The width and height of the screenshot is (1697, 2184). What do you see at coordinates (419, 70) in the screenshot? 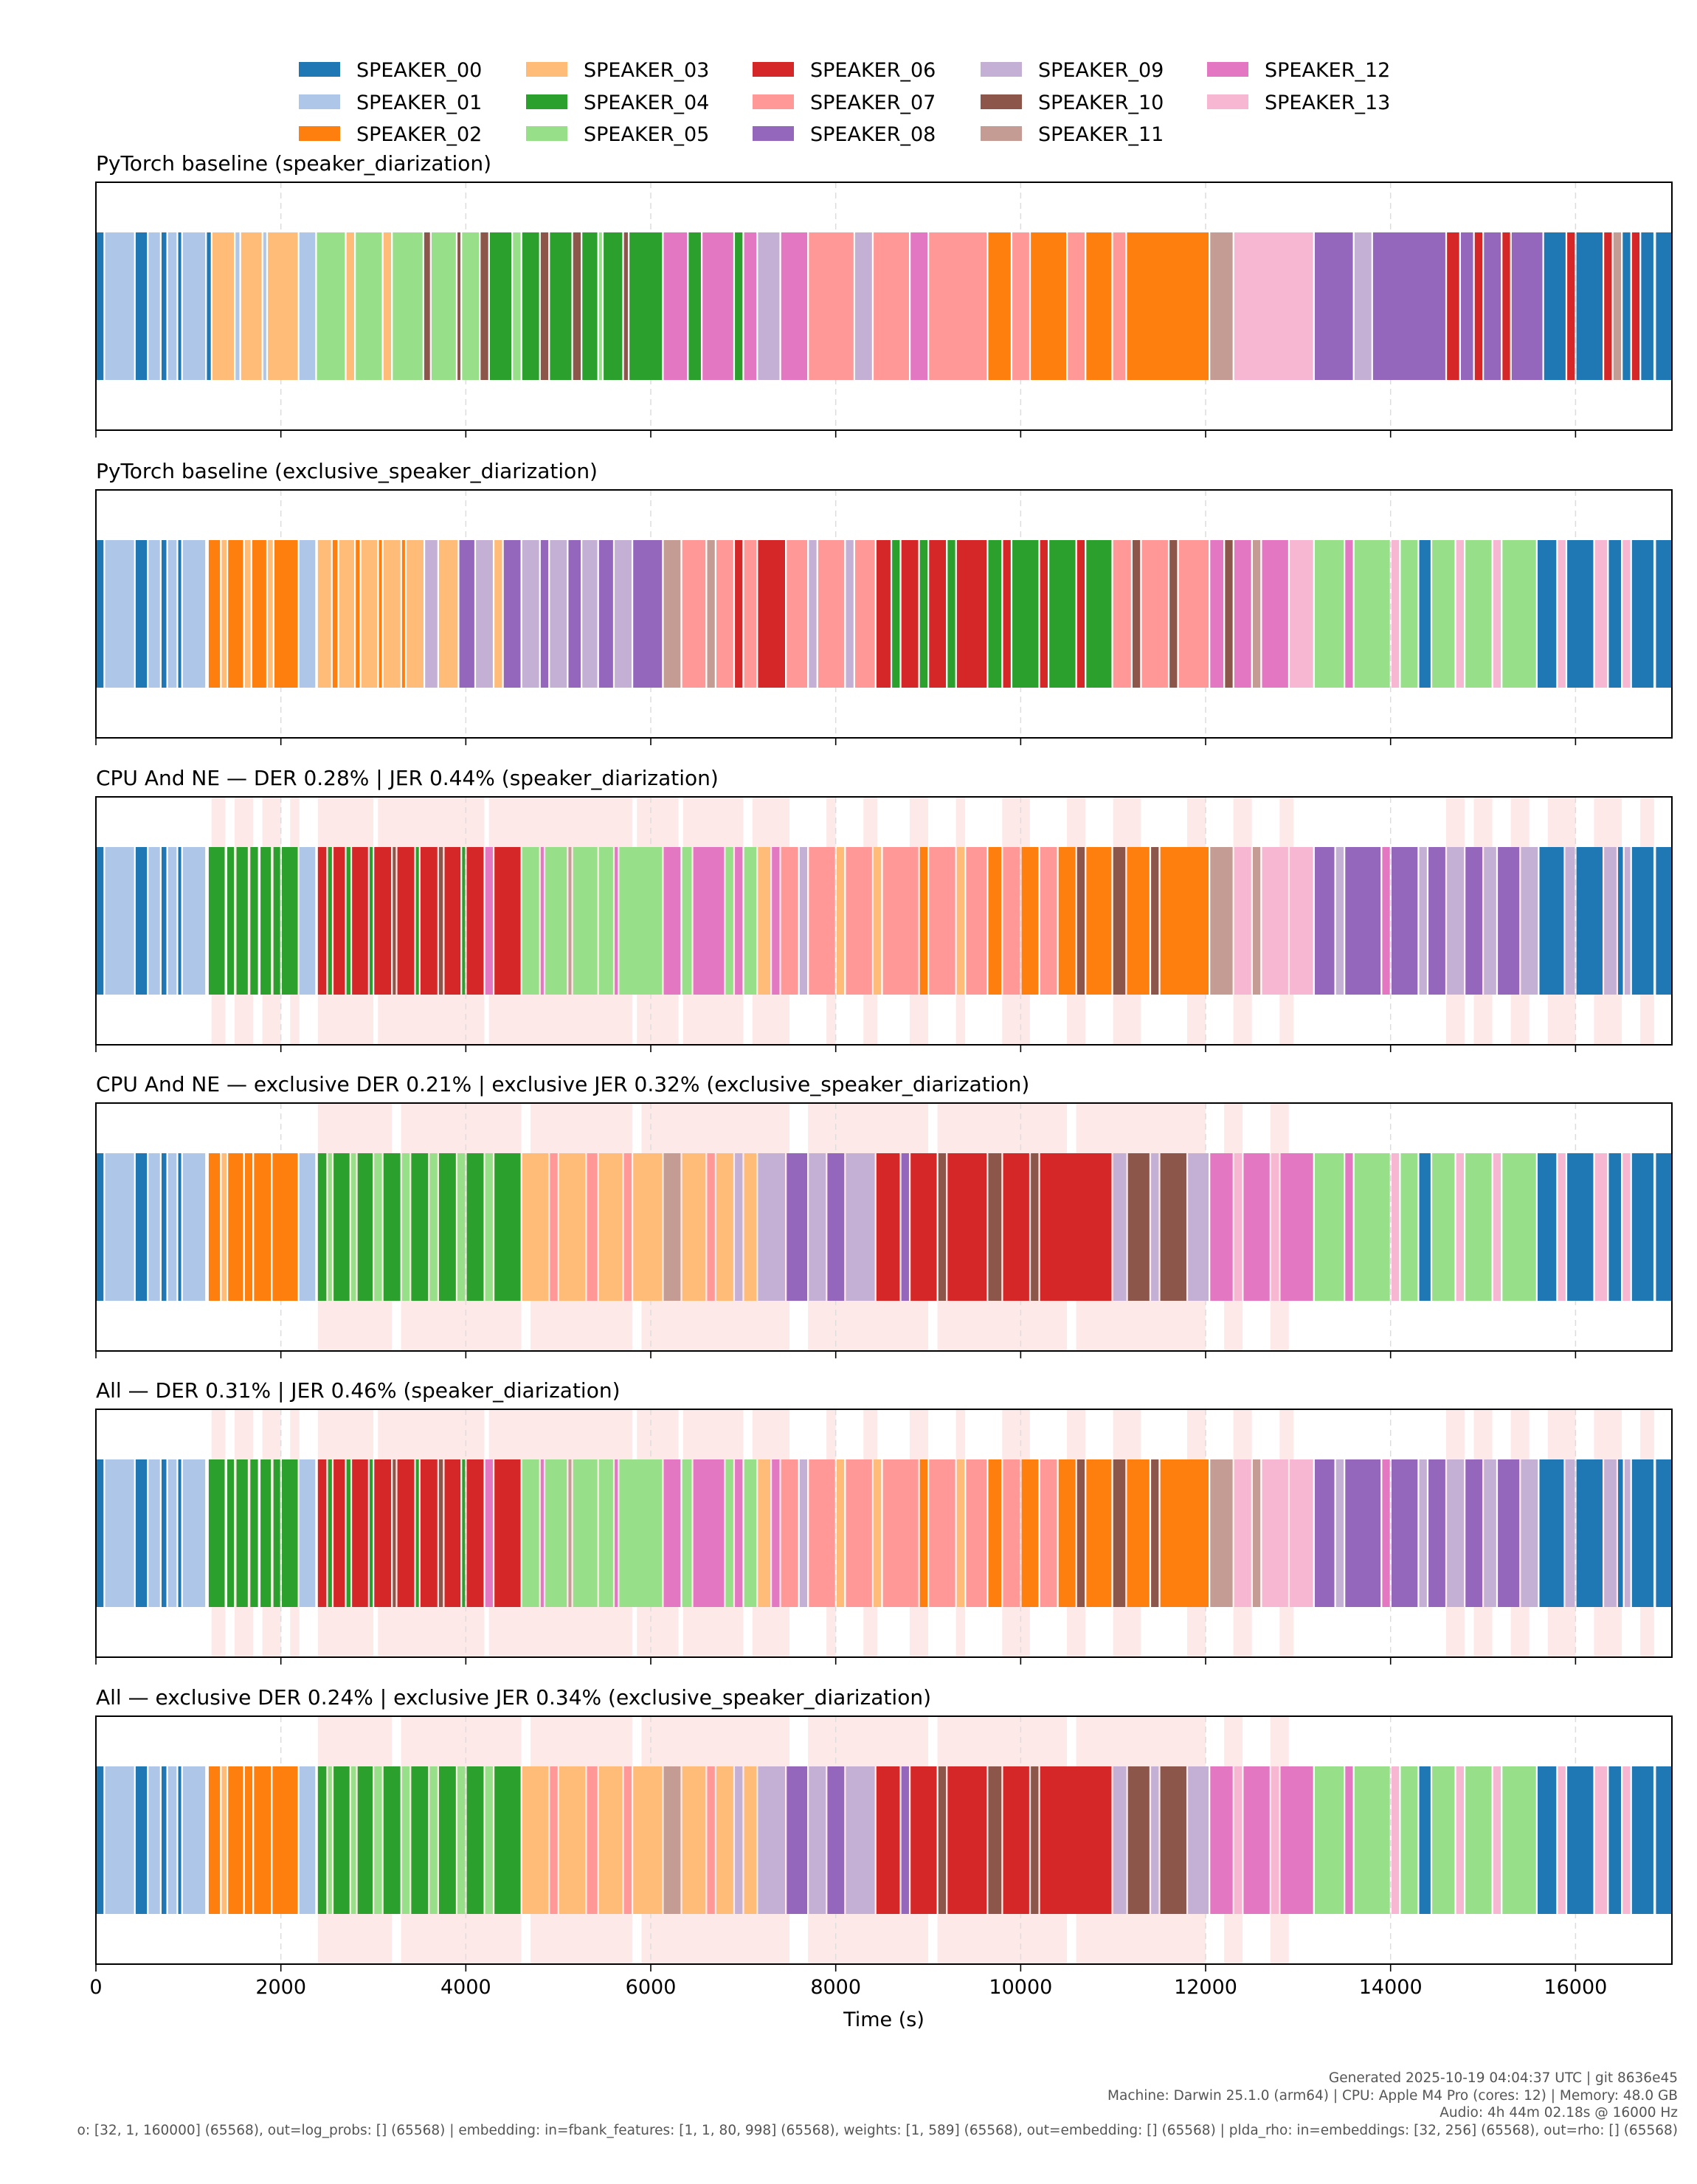
I see `legend-label: SPEAKER_00` at bounding box center [419, 70].